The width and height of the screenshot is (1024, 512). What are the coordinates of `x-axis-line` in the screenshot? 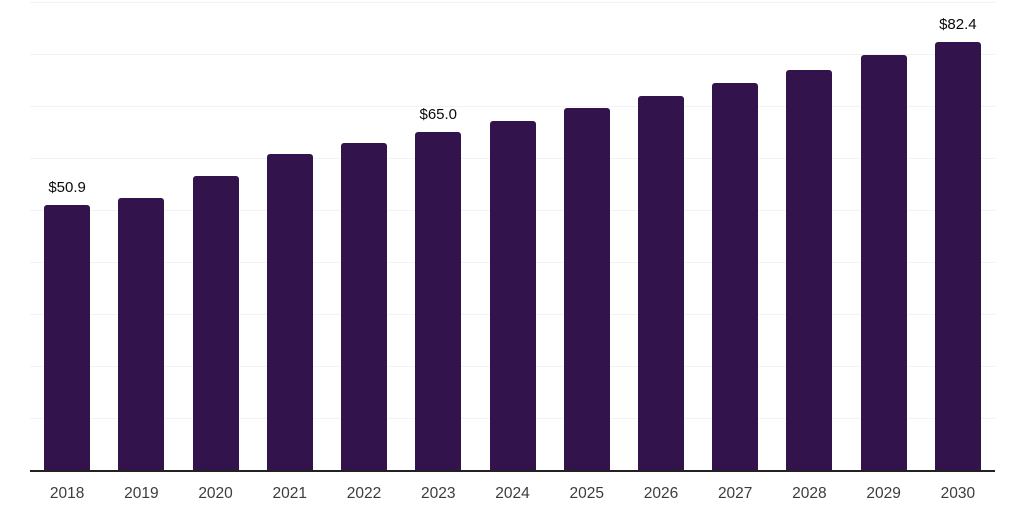 It's located at (512, 471).